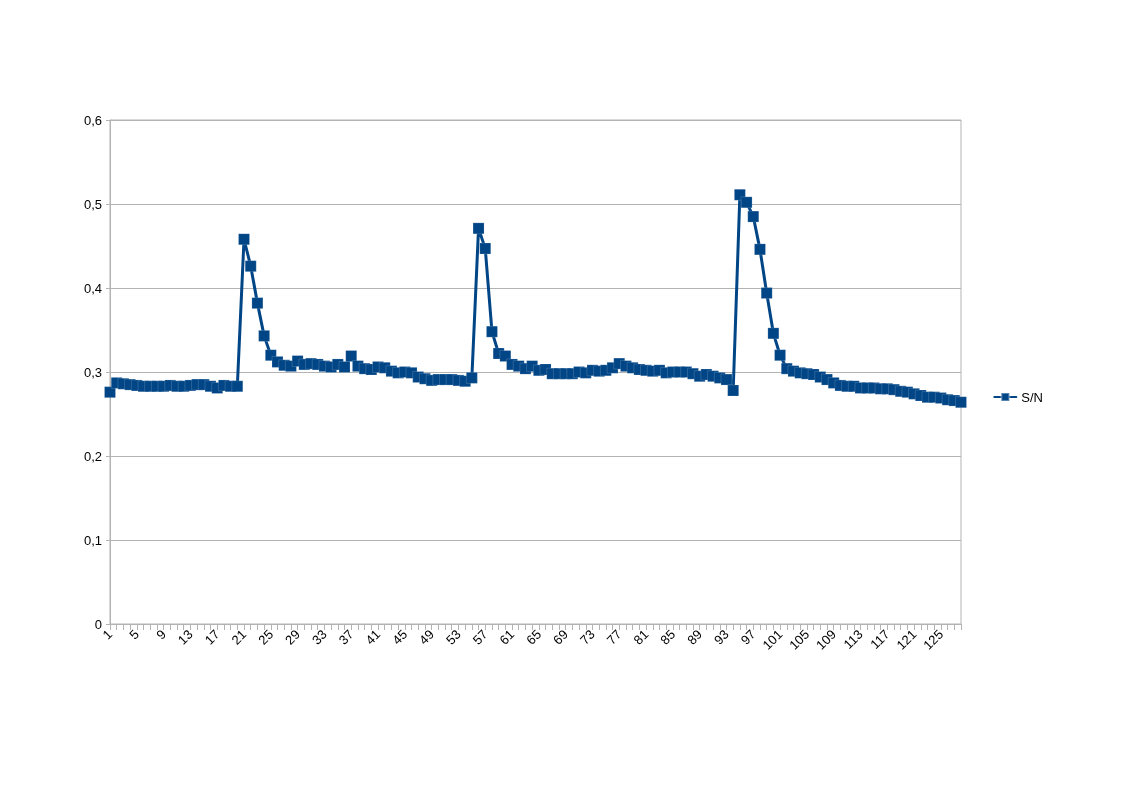  Describe the element at coordinates (534, 637) in the screenshot. I see `x-tick-label: 65` at that location.